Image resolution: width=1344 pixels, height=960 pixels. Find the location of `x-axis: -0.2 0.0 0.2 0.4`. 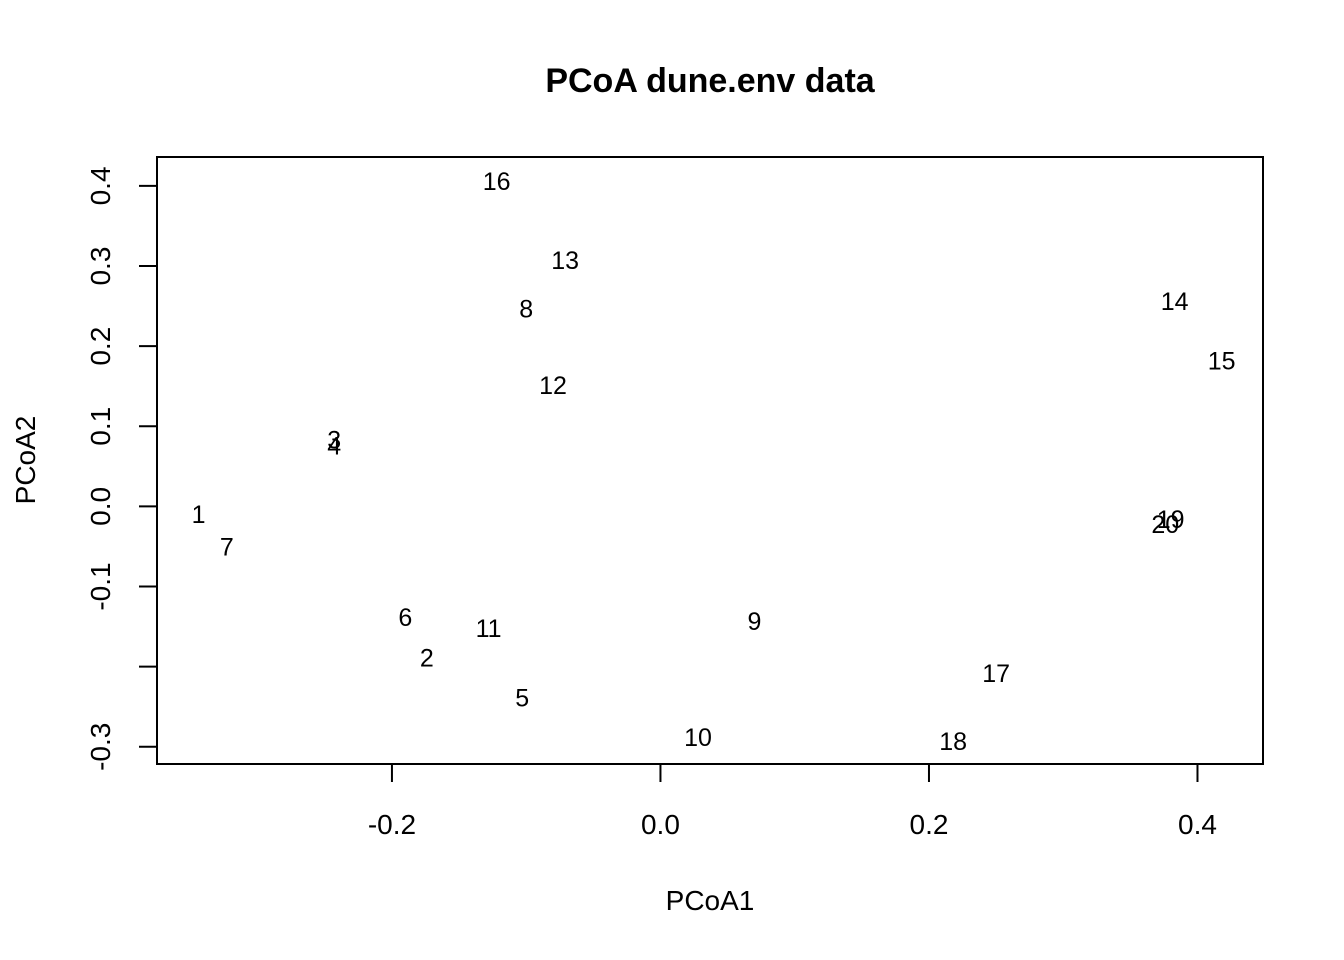

x-axis: -0.2 0.0 0.2 0.4 is located at coordinates (792, 801).